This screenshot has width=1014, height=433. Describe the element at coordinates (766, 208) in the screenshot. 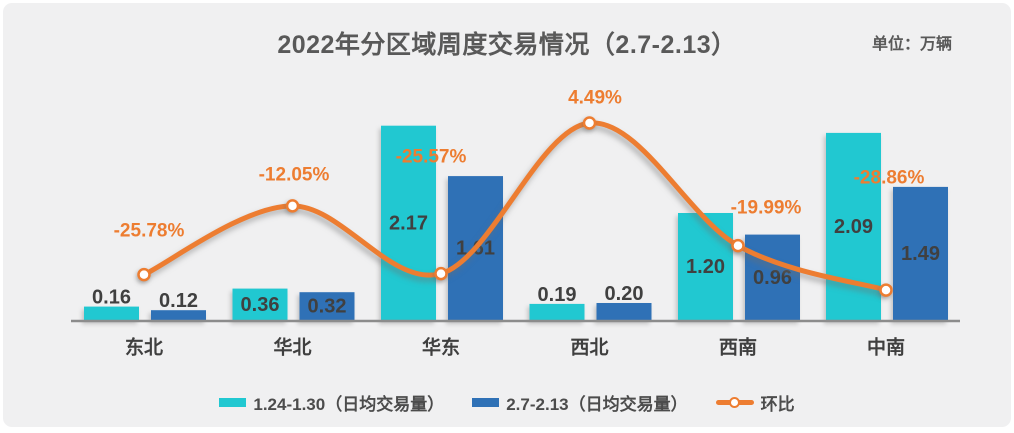

I see `trend-pct-label-cat4: -19.99%` at that location.